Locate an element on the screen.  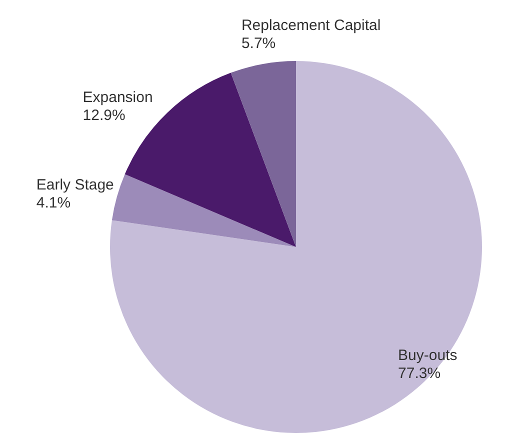
data-label: 77.3% is located at coordinates (419, 373).